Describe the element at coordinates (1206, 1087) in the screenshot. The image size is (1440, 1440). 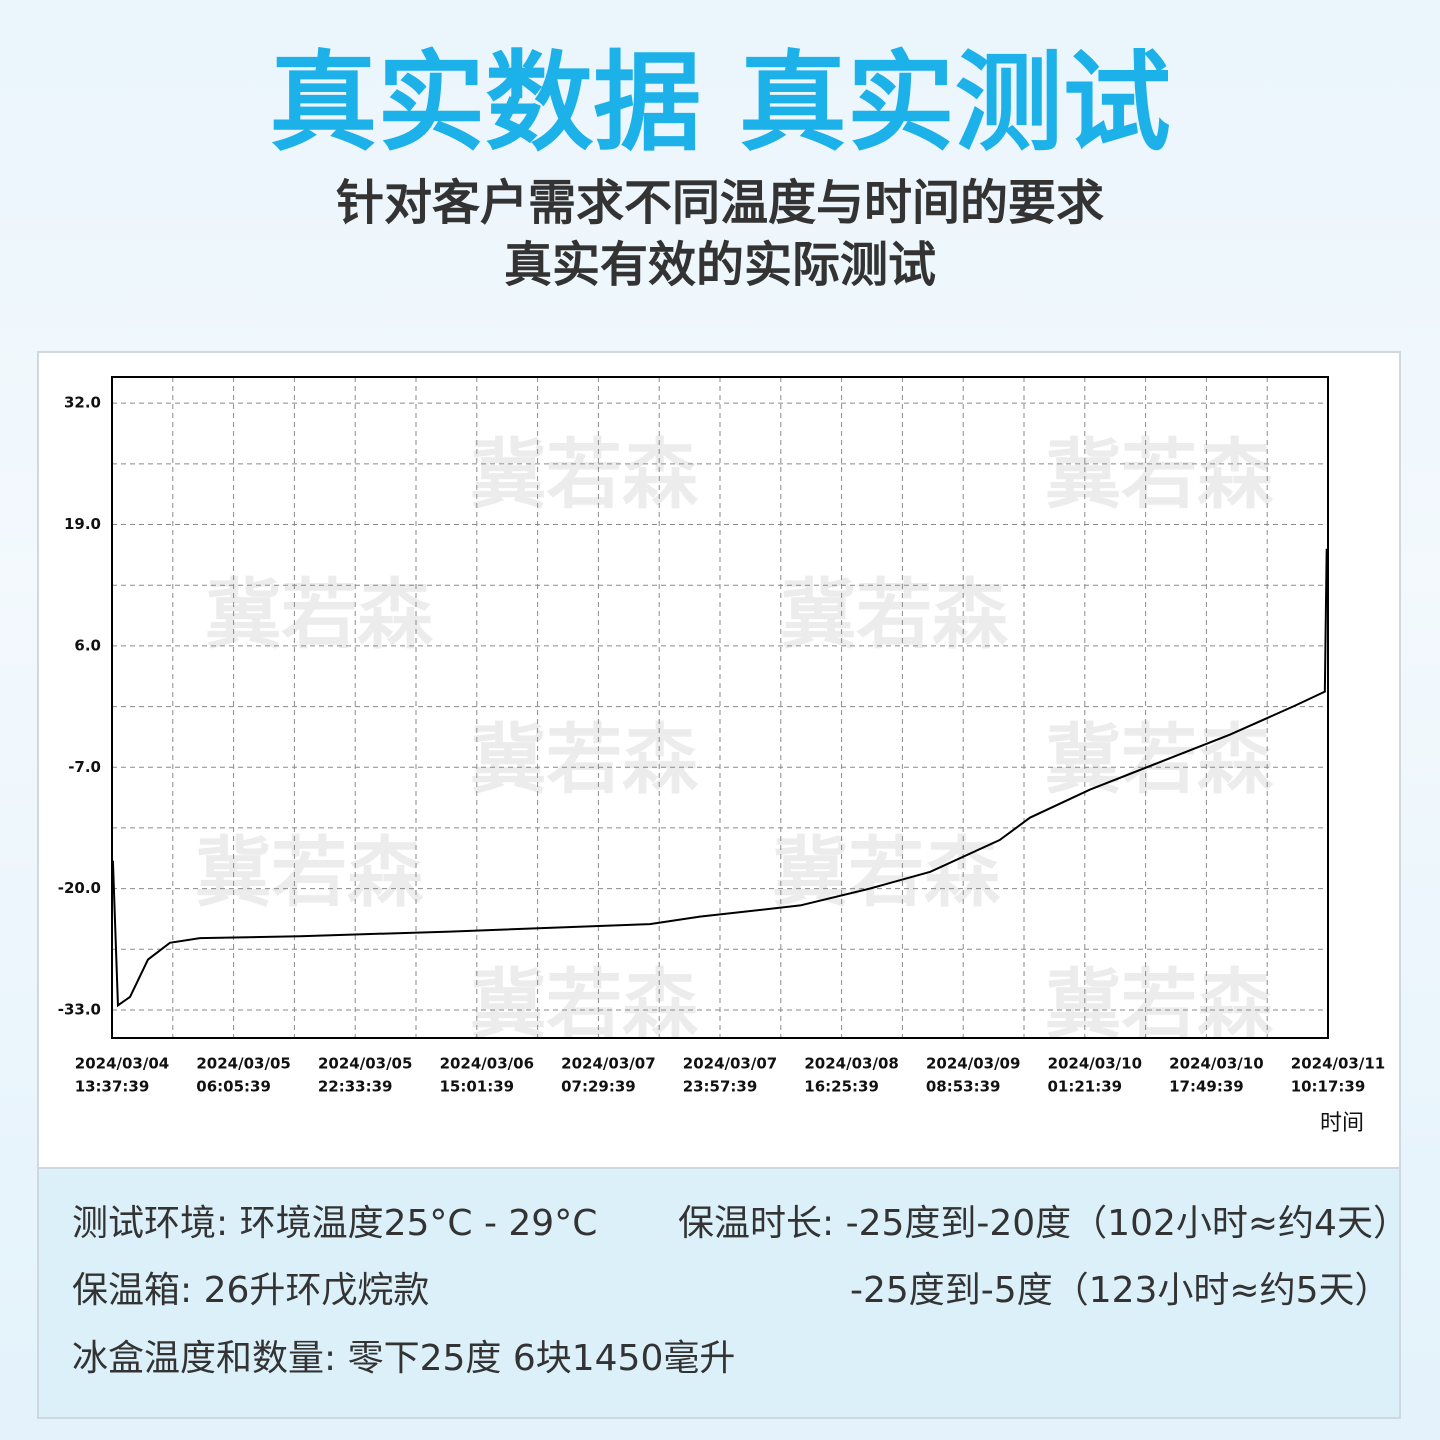
I see `x-tick-label: 17:49:39` at that location.